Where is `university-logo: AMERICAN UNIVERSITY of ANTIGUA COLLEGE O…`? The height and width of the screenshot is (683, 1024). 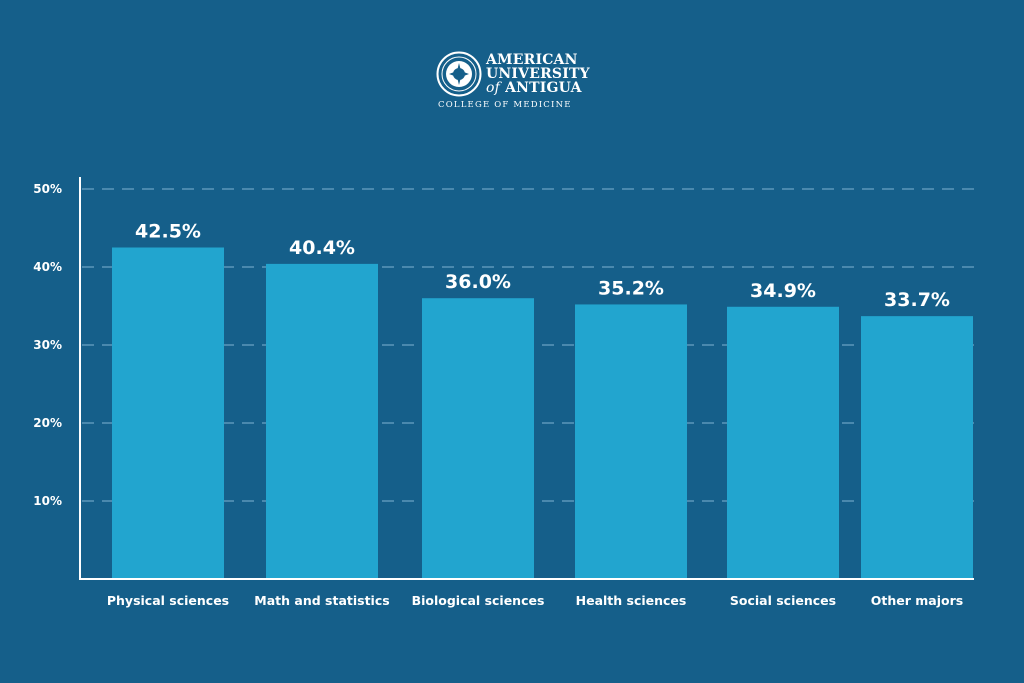
university-logo: AMERICAN UNIVERSITY of ANTIGUA COLLEGE O… is located at coordinates (516, 81).